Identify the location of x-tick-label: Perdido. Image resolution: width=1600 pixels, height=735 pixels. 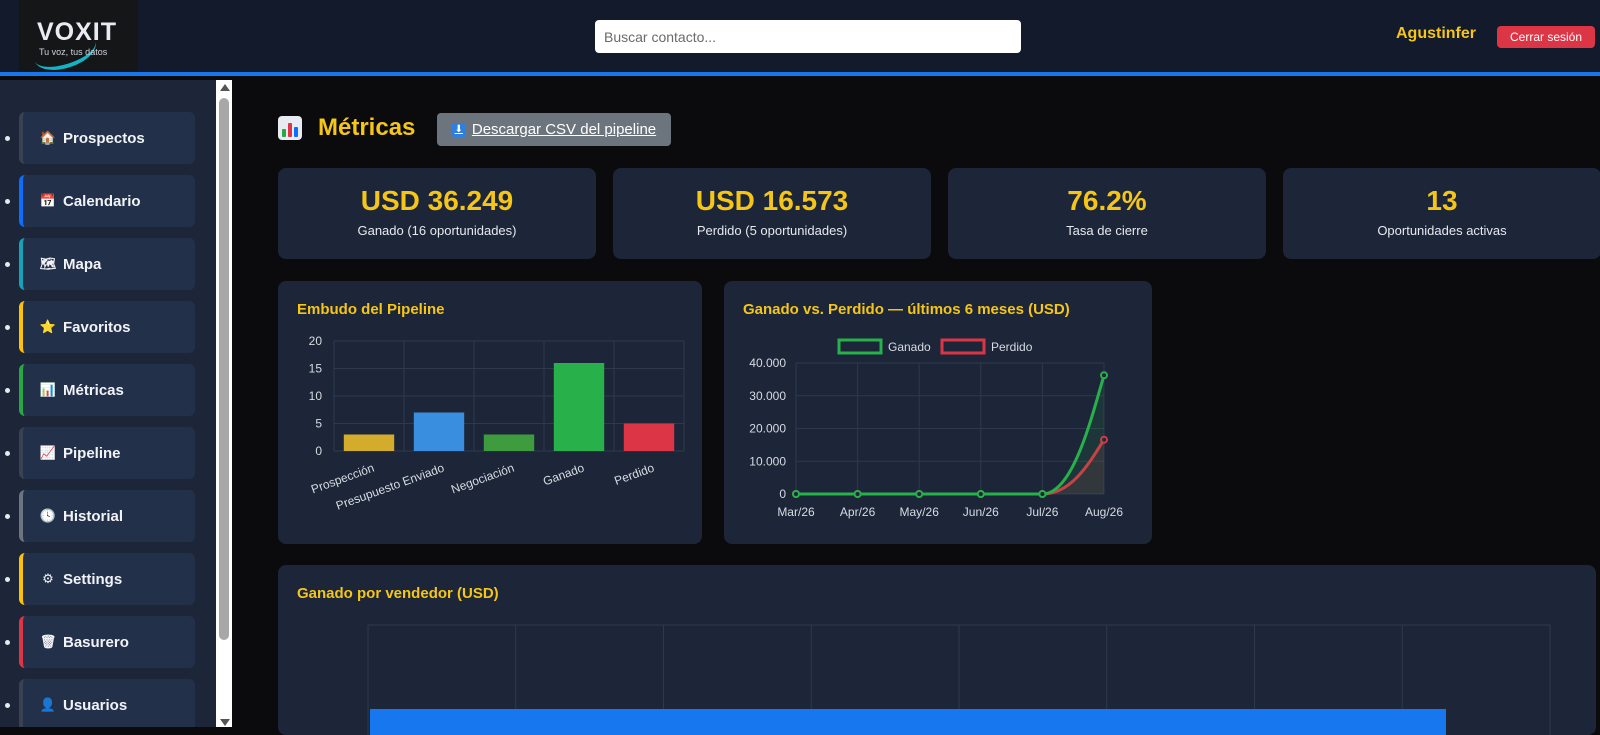
(634, 474).